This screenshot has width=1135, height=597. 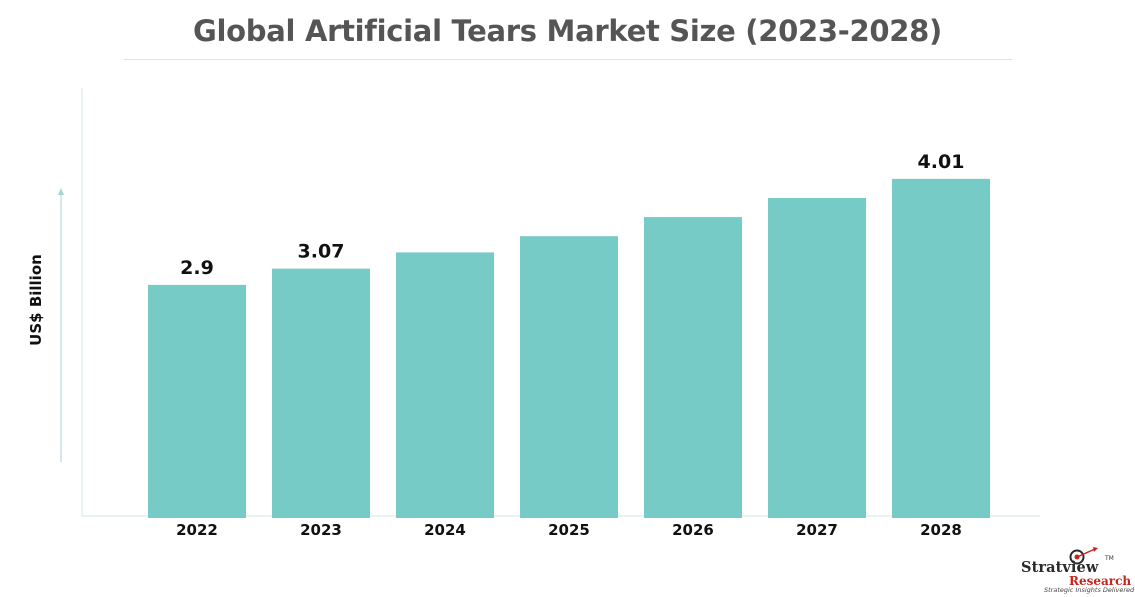 What do you see at coordinates (61, 191) in the screenshot?
I see `y-arrow-head` at bounding box center [61, 191].